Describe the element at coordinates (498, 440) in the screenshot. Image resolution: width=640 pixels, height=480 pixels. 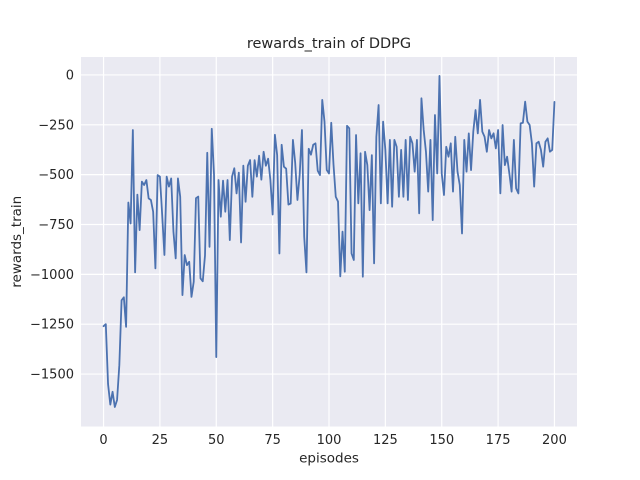
I see `x-tick-label: 175` at that location.